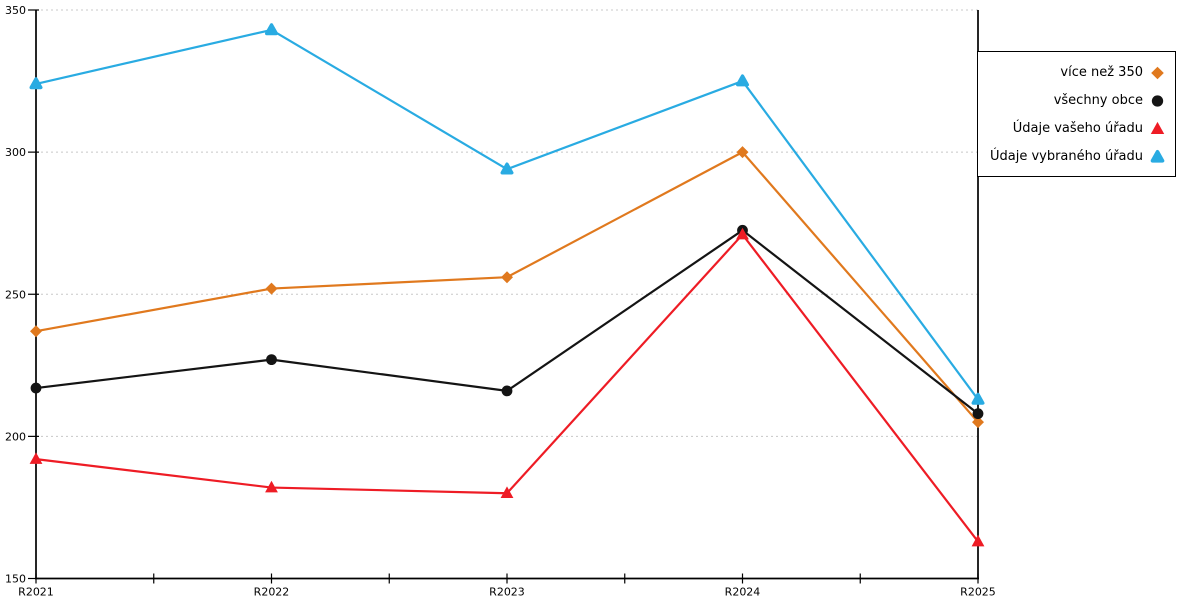  Describe the element at coordinates (978, 592) in the screenshot. I see `x-tick-label: R2025` at that location.